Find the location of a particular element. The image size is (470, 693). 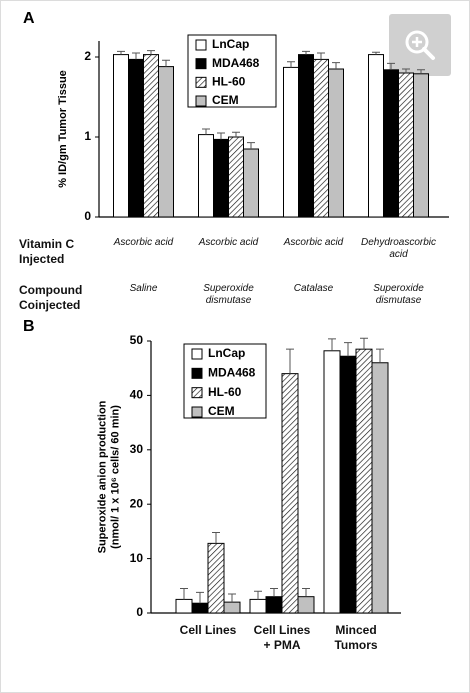

y-axis-label: % ID/gm Tumor Tissue is located at coordinates (63, 129).